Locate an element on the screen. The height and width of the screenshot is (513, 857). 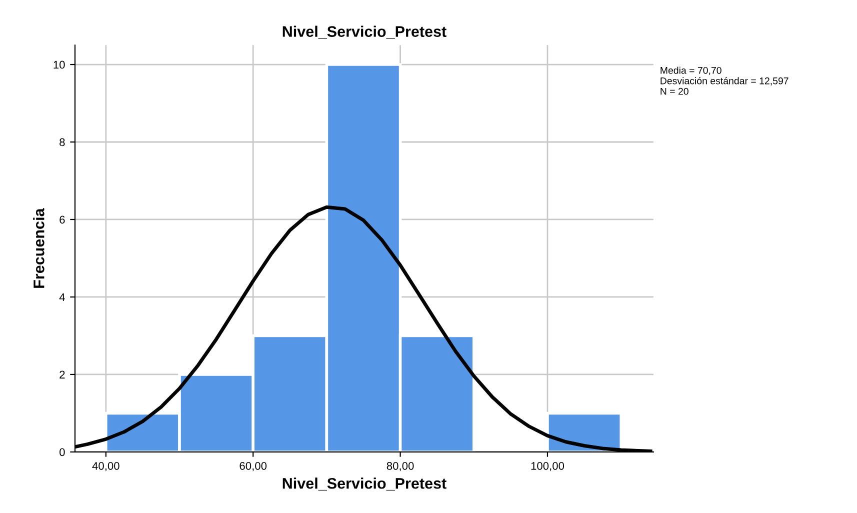
y-tick-label: 6 is located at coordinates (62, 220).